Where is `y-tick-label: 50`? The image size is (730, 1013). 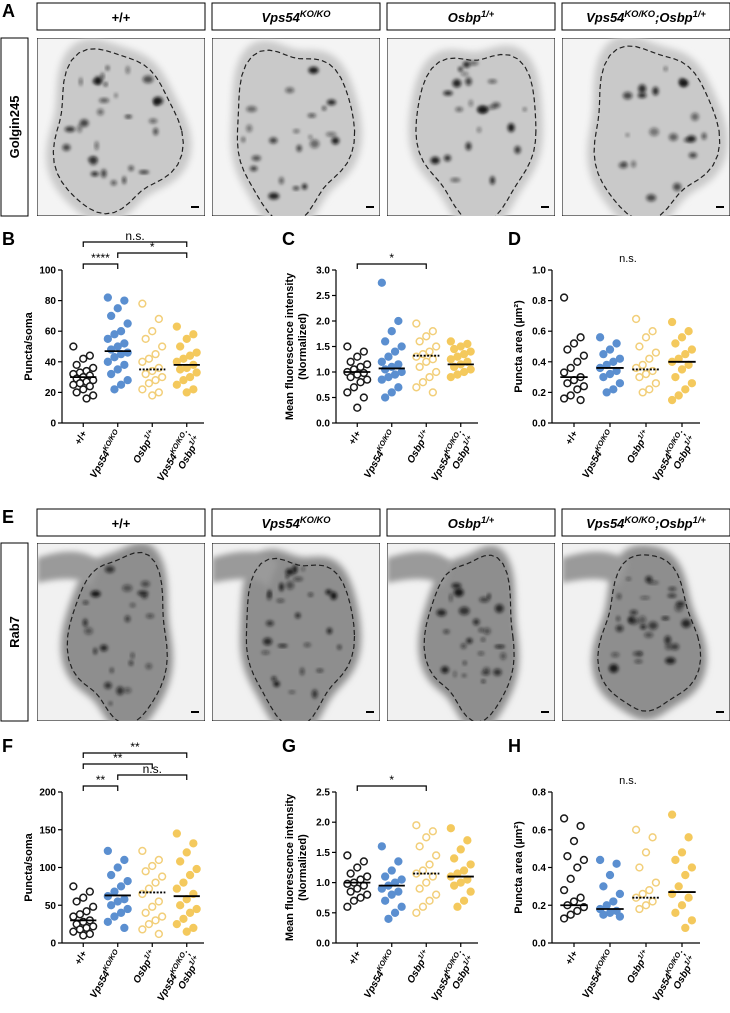
y-tick-label: 50 is located at coordinates (51, 906).